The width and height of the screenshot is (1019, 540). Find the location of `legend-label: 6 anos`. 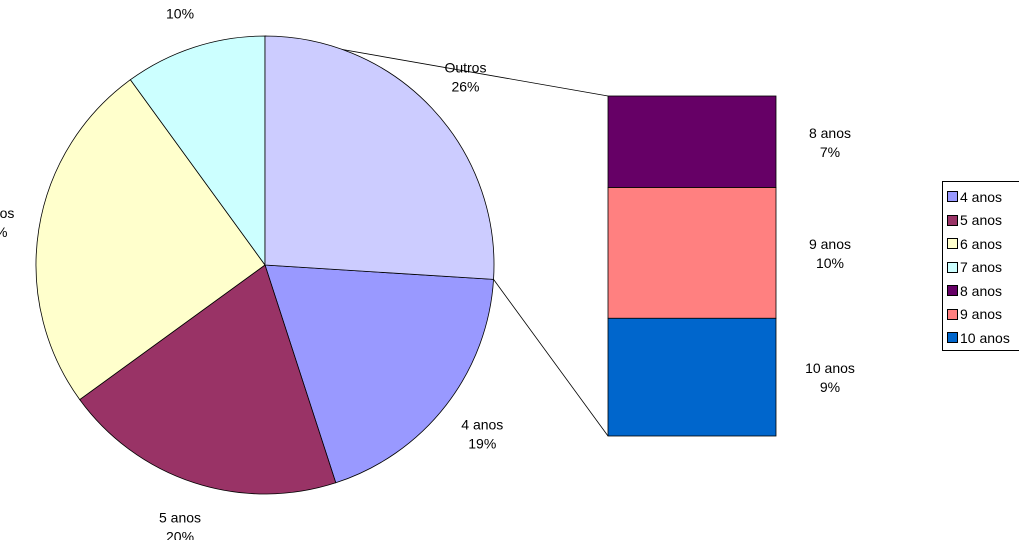

legend-label: 6 anos is located at coordinates (981, 244).